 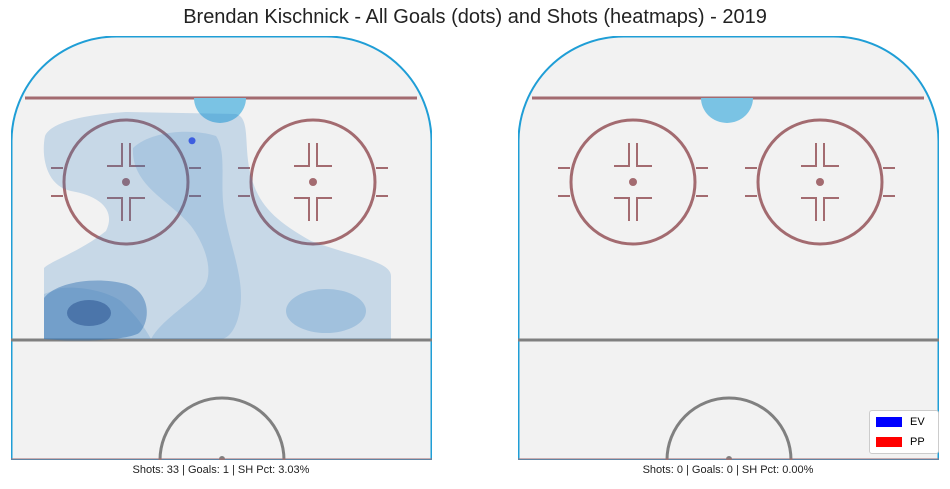 I want to click on legend-item-ev: EV, so click(x=907, y=422).